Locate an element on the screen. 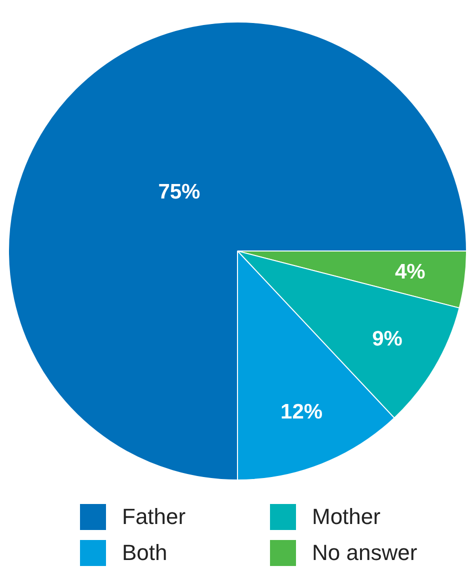 The image size is (469, 581). data-label: 12% is located at coordinates (301, 412).